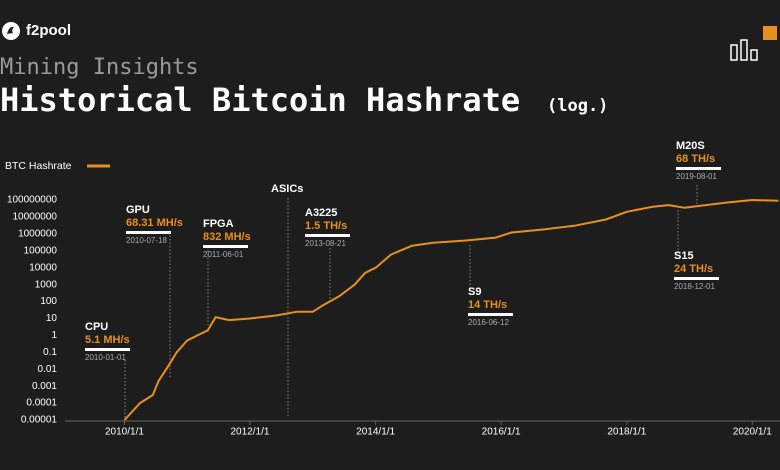 The width and height of the screenshot is (780, 470). What do you see at coordinates (325, 243) in the screenshot?
I see `annotation-date: 2013-08-21` at bounding box center [325, 243].